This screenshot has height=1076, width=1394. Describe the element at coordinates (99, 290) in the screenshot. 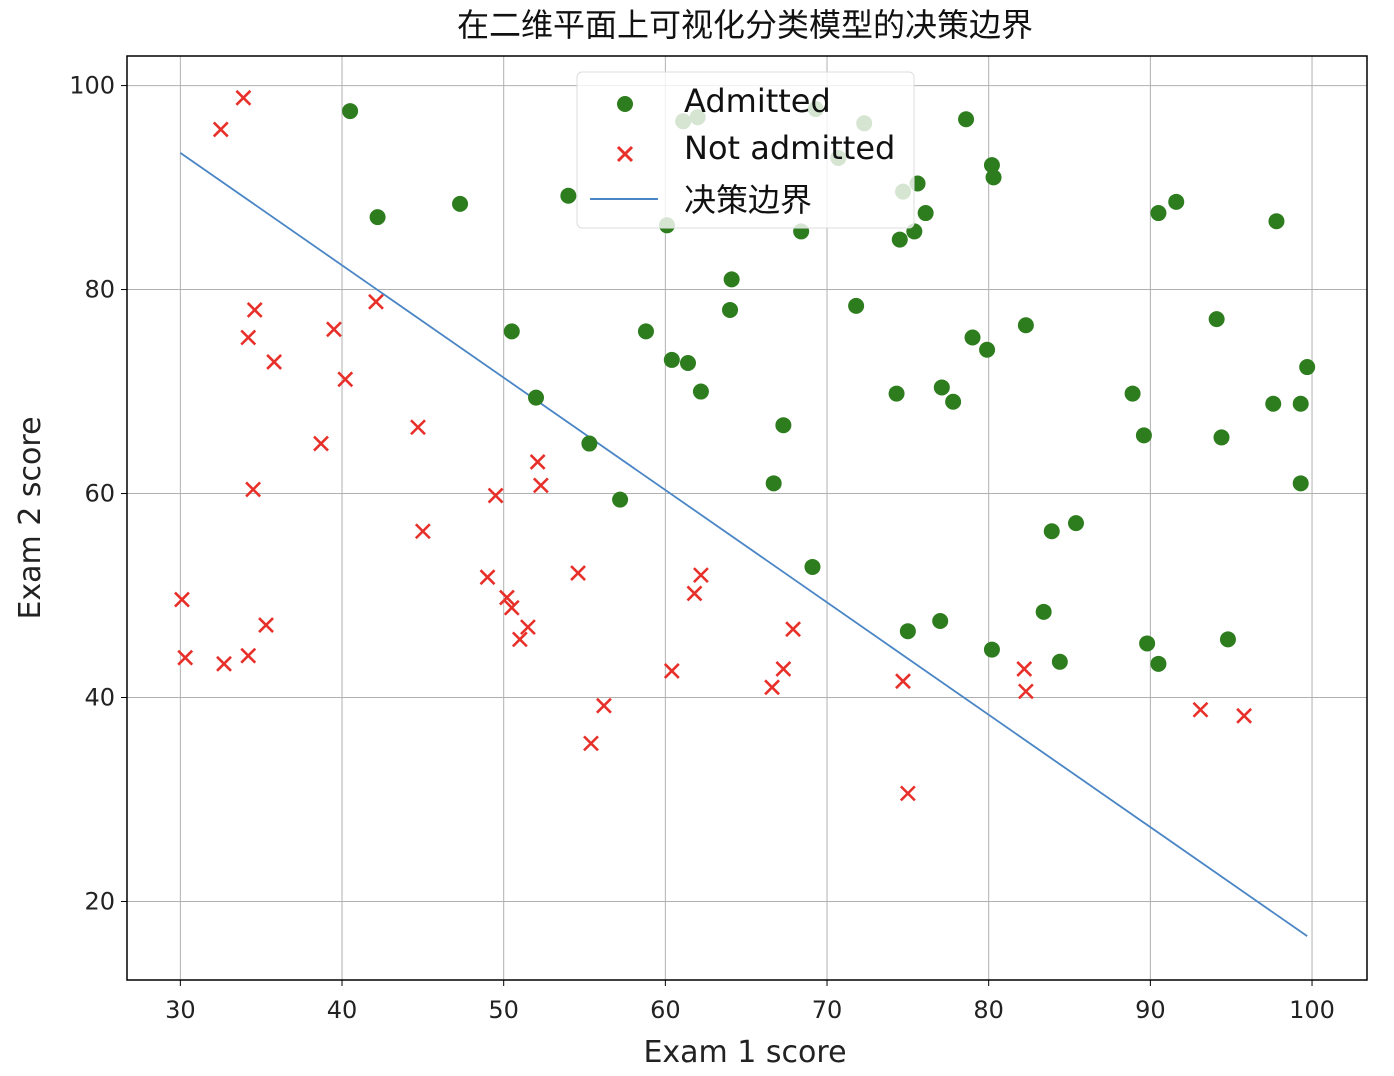

I see `y-tick-label: 80` at that location.